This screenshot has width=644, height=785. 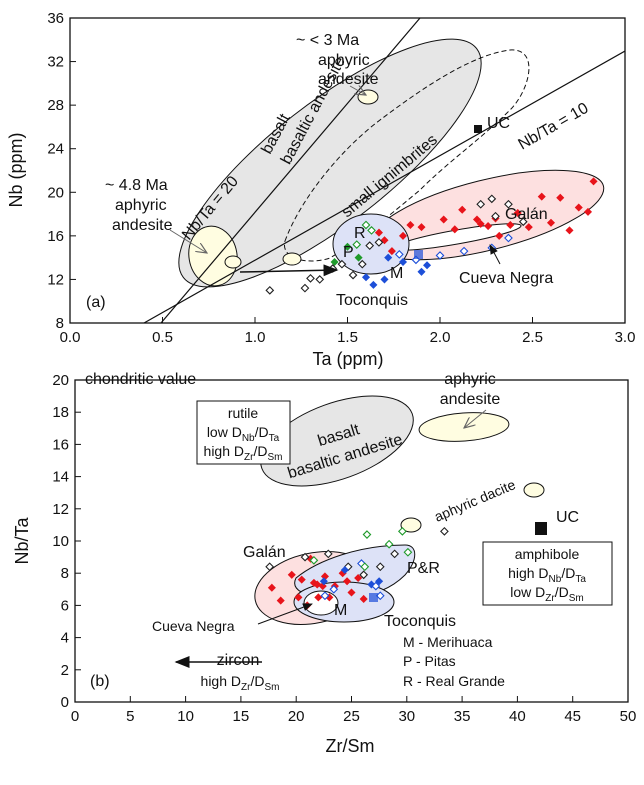 I want to click on label-toconquis-b: Toconquis, so click(x=420, y=621).